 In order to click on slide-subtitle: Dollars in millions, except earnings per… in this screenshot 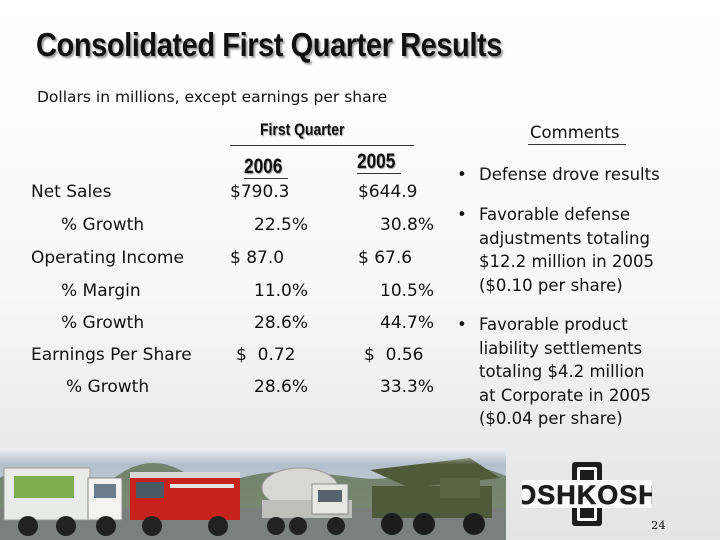, I will do `click(212, 97)`.